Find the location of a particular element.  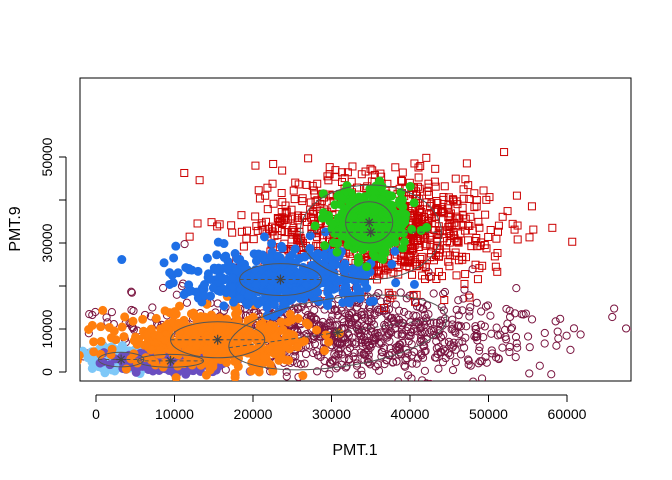

cluster-3-points is located at coordinates (212, 336).